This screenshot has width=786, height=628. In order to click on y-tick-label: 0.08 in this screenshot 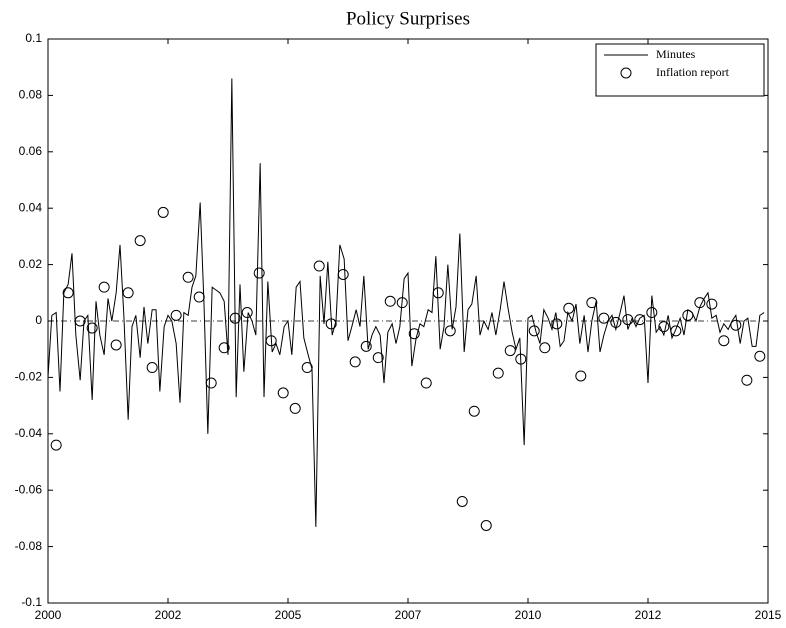, I will do `click(31, 95)`.